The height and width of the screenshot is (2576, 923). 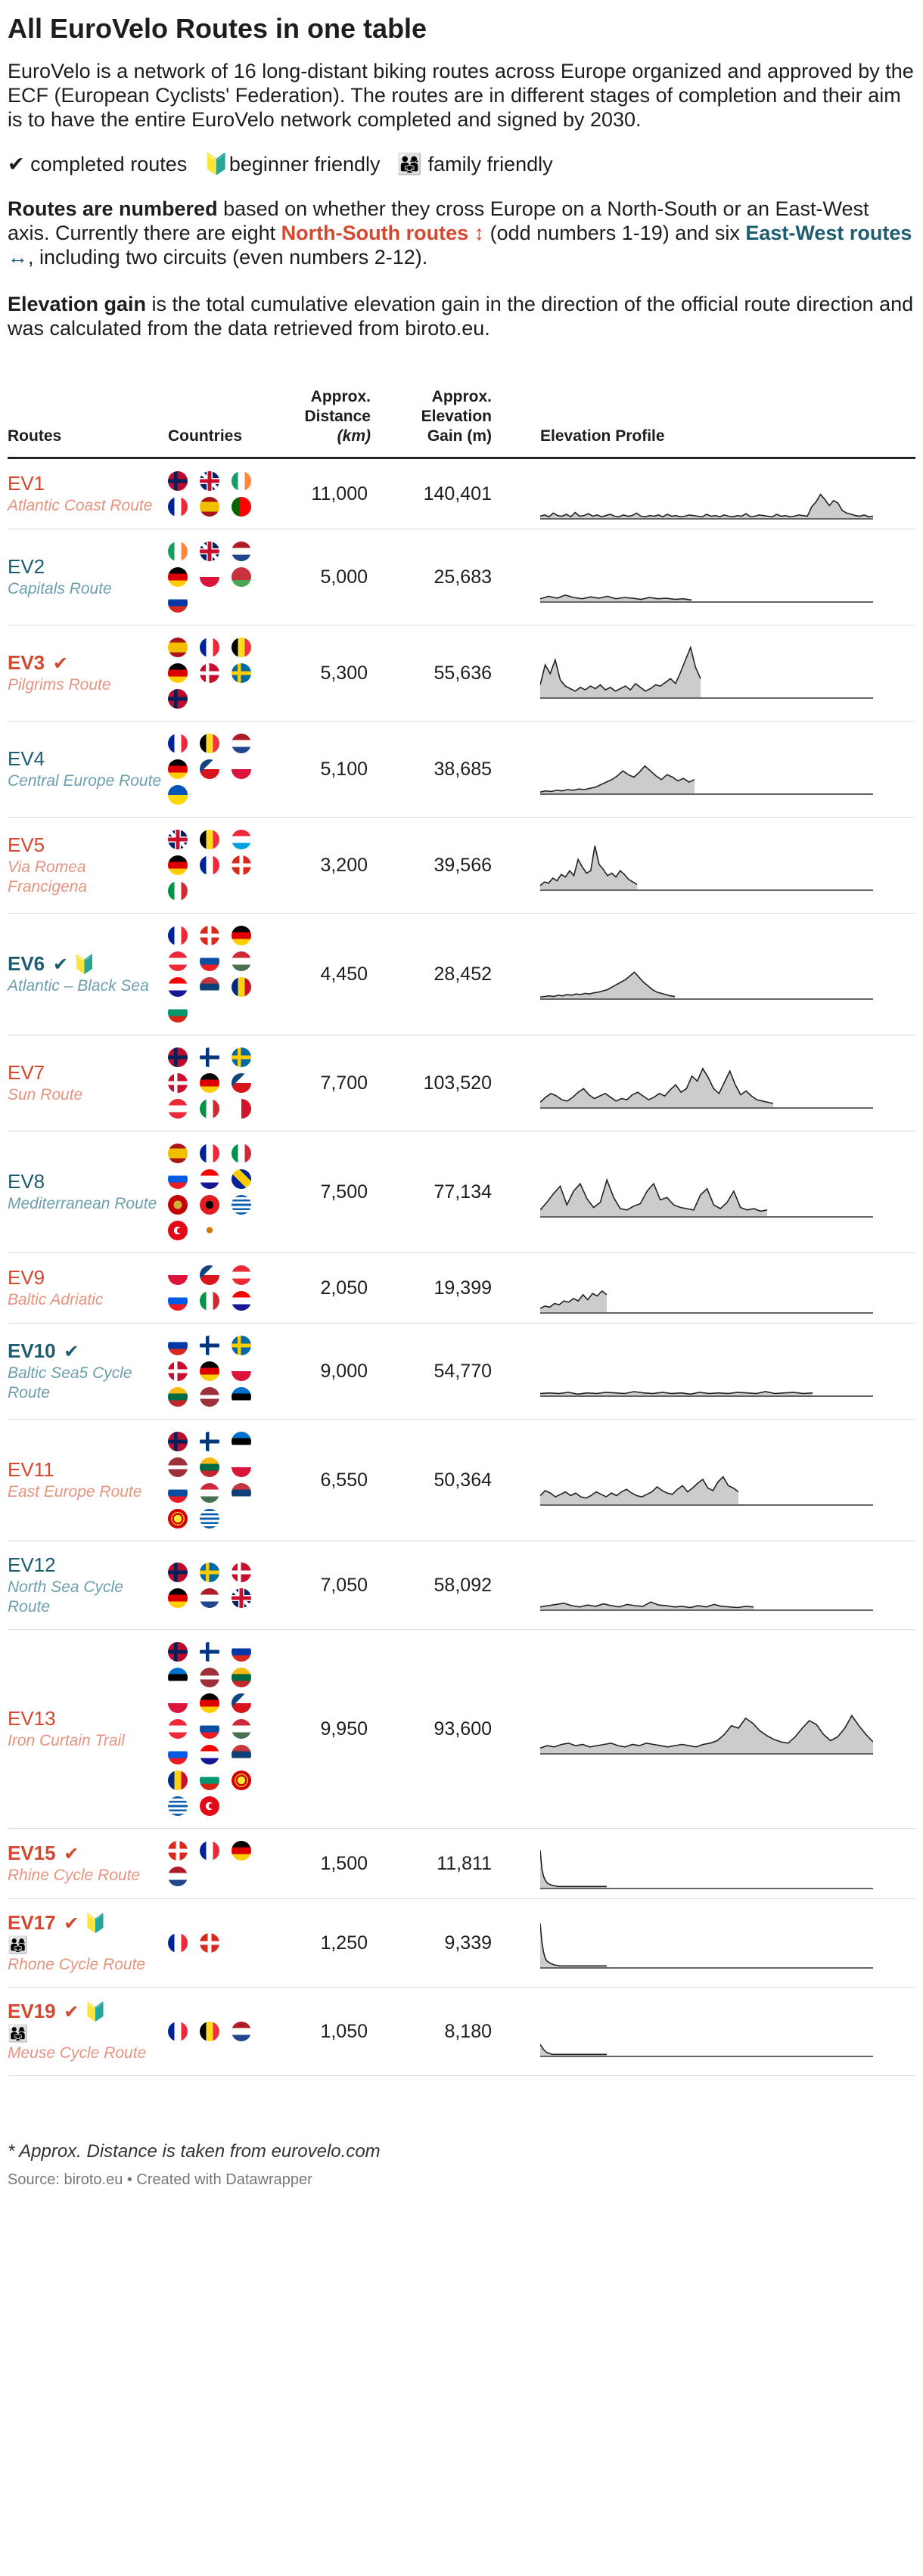 I want to click on page-title: All EuroVelo Routes in one table, so click(x=218, y=28).